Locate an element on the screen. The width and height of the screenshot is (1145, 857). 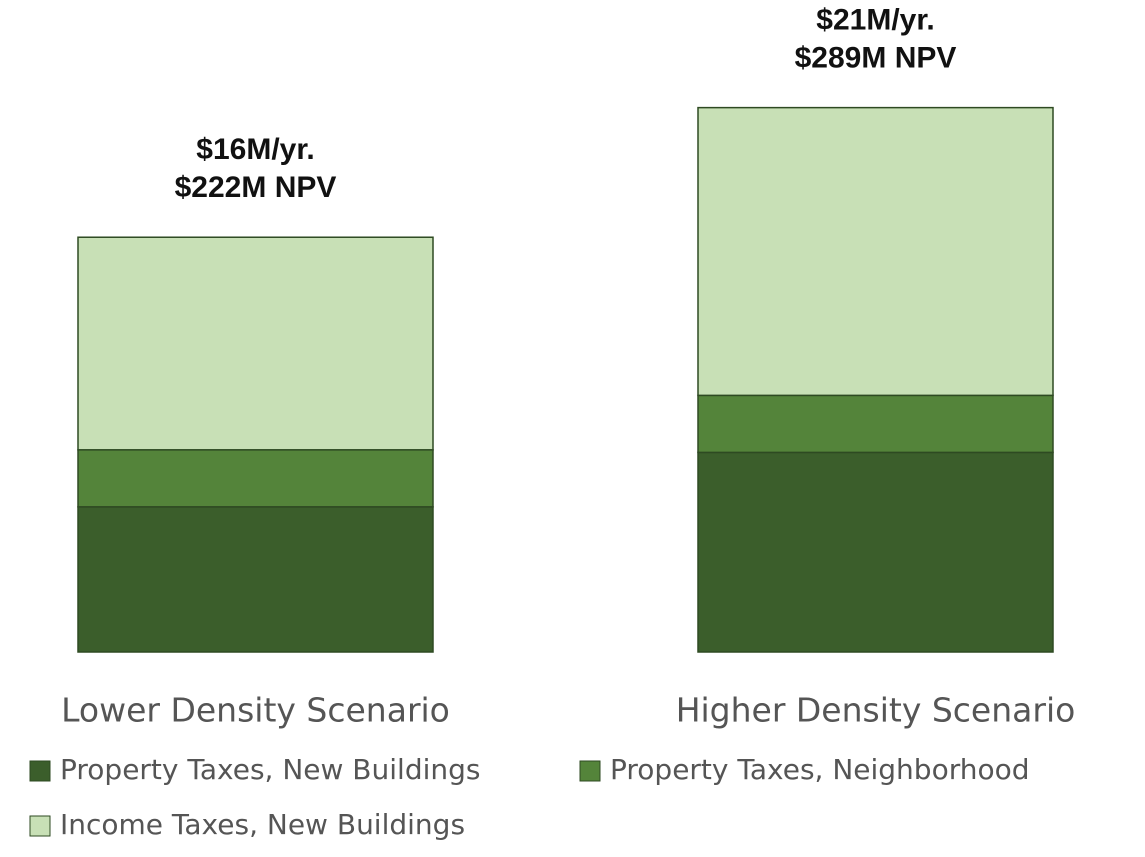
total-label: $16M/yr. is located at coordinates (255, 149).